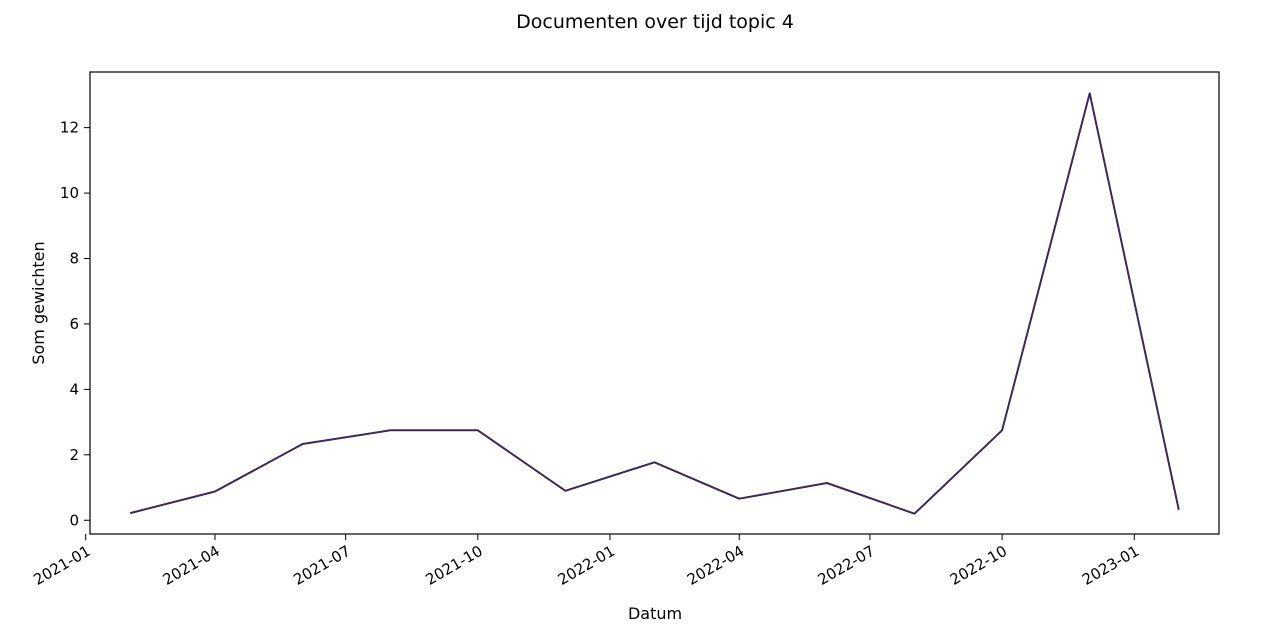  I want to click on y-tick-label: 0, so click(74, 520).